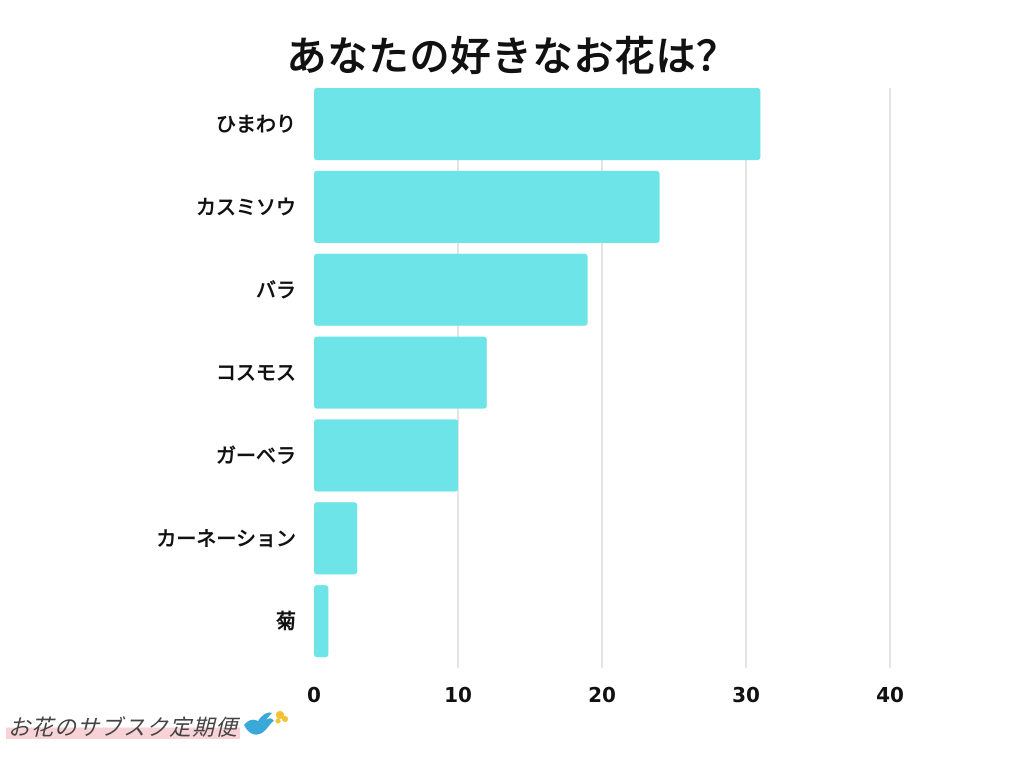 Image resolution: width=1024 pixels, height=768 pixels. Describe the element at coordinates (286, 621) in the screenshot. I see `category-label: 菊` at that location.